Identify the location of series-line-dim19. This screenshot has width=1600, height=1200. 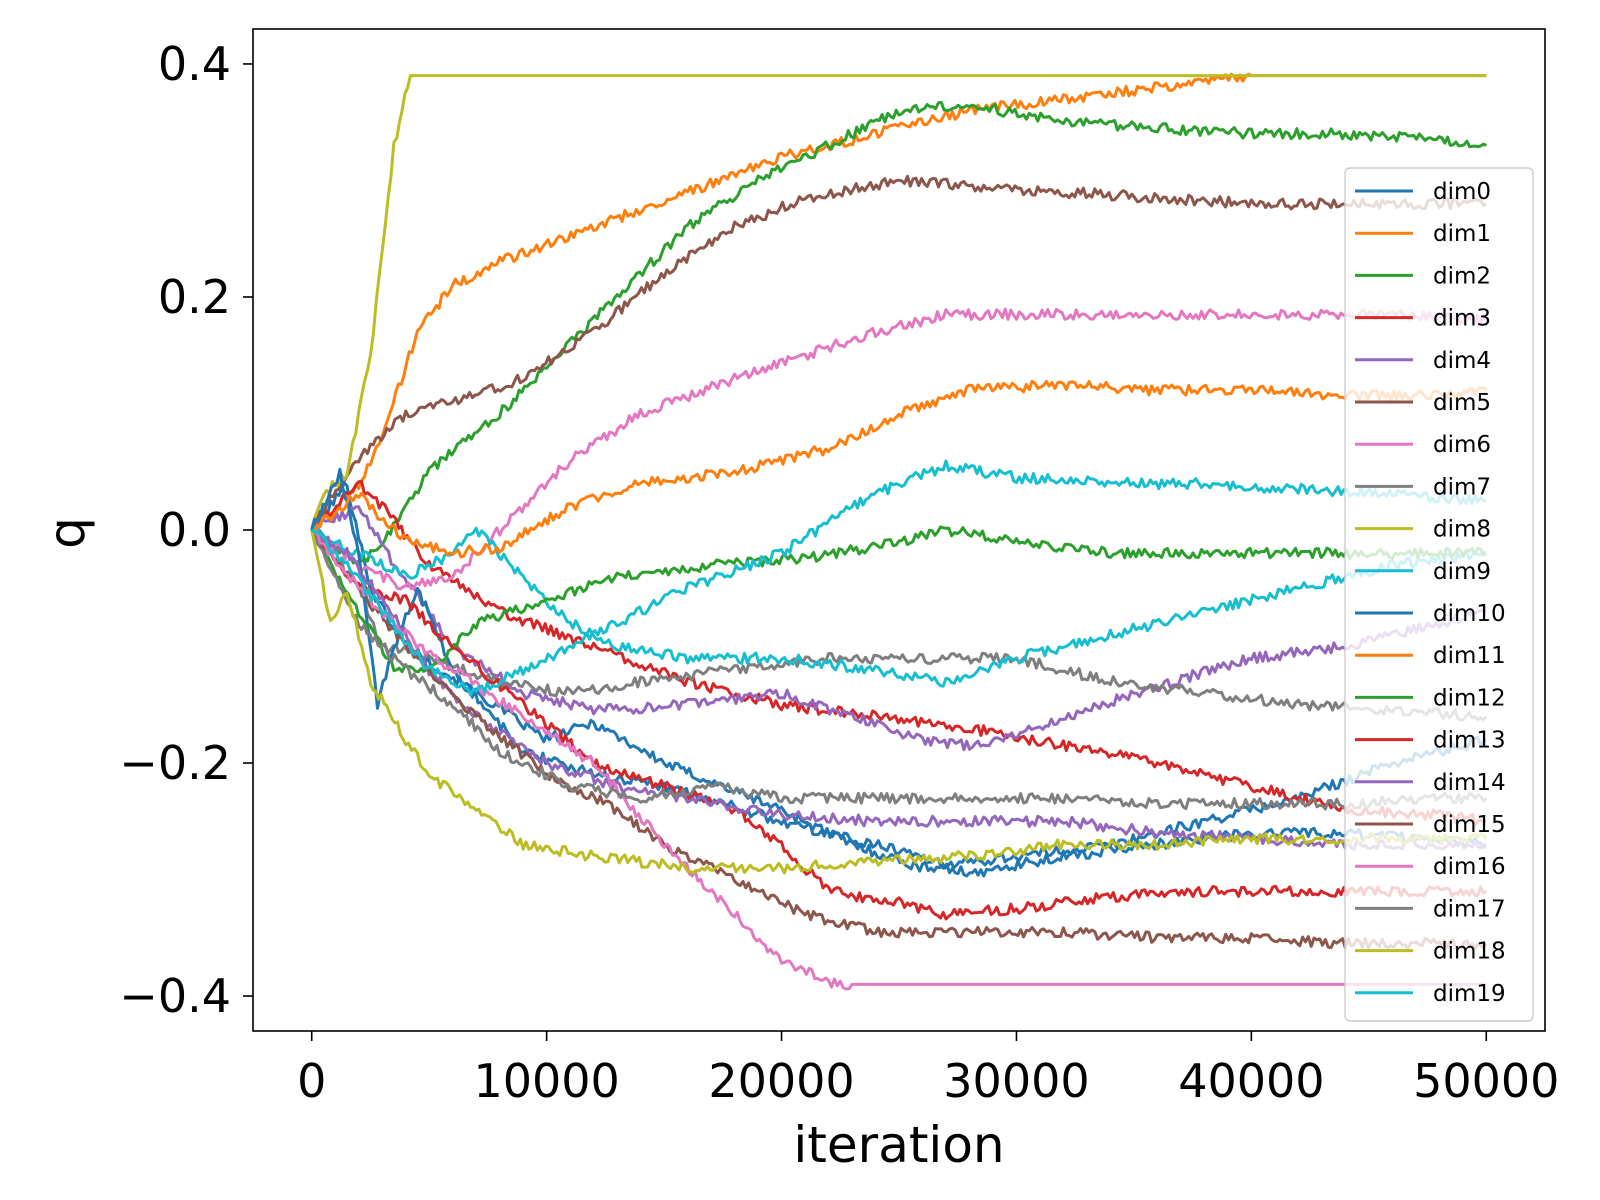
(898, 578).